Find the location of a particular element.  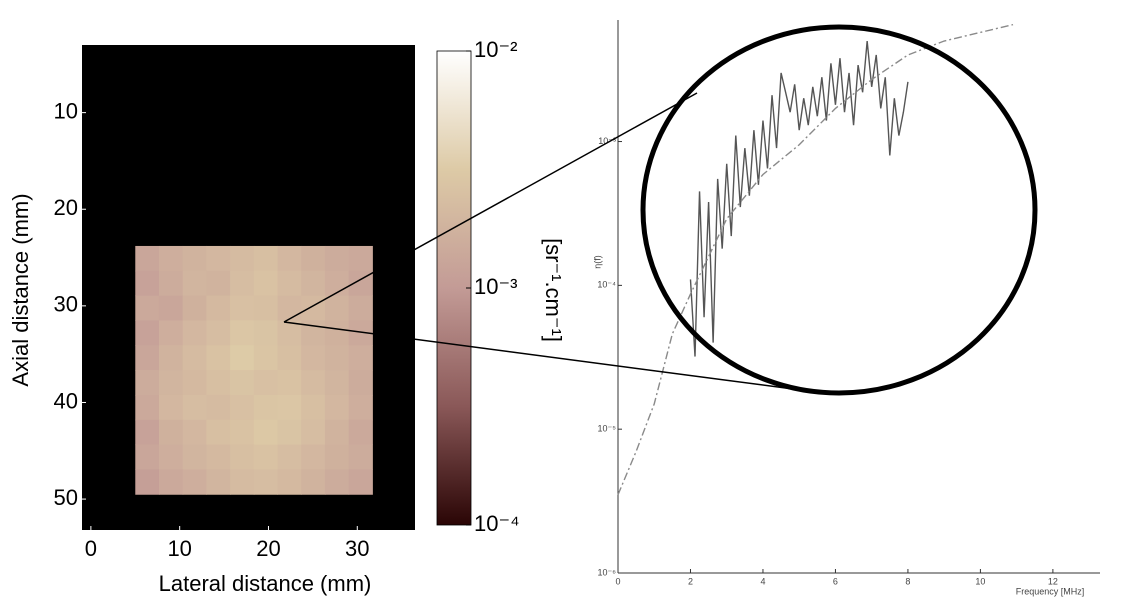

x-tick-label: 6 is located at coordinates (835, 581).